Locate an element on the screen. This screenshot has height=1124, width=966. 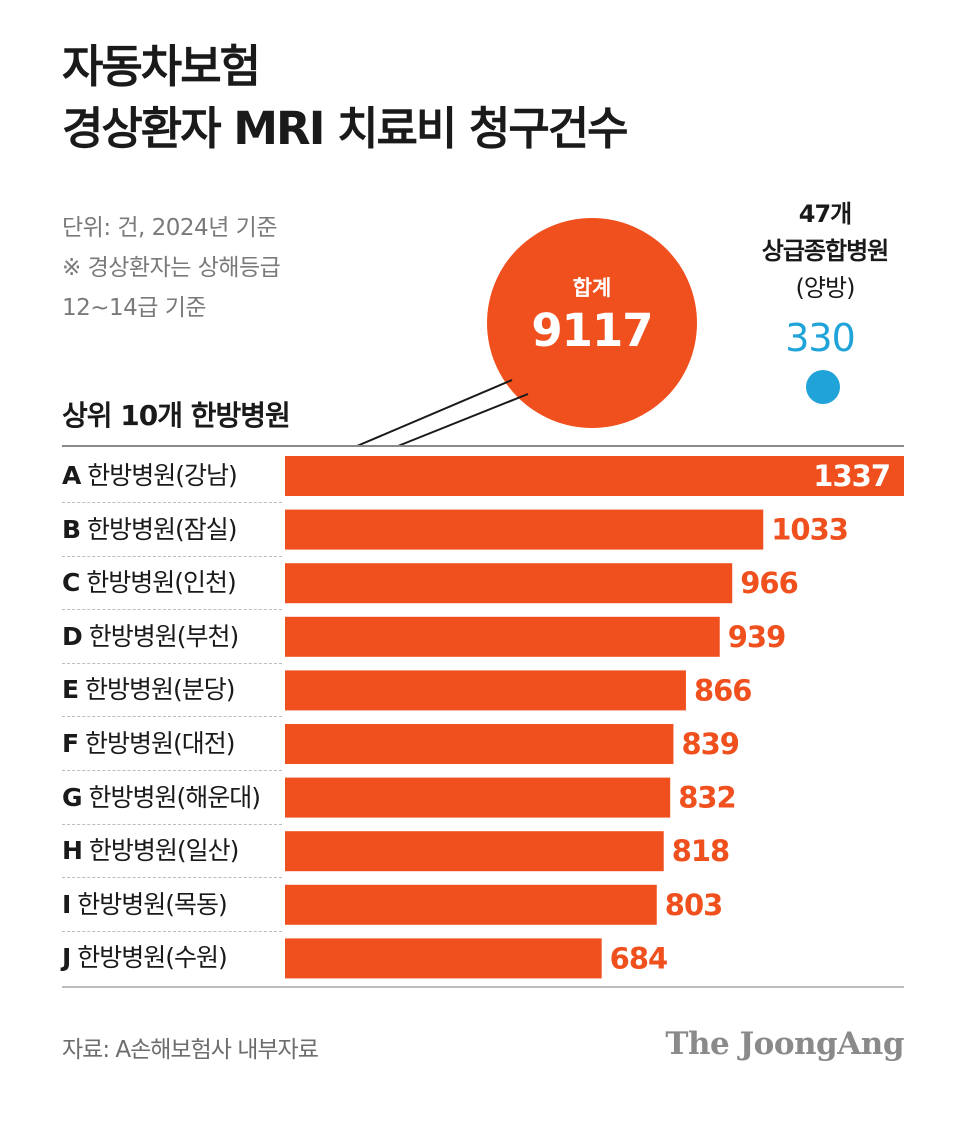
category-letter: G is located at coordinates (72, 797).